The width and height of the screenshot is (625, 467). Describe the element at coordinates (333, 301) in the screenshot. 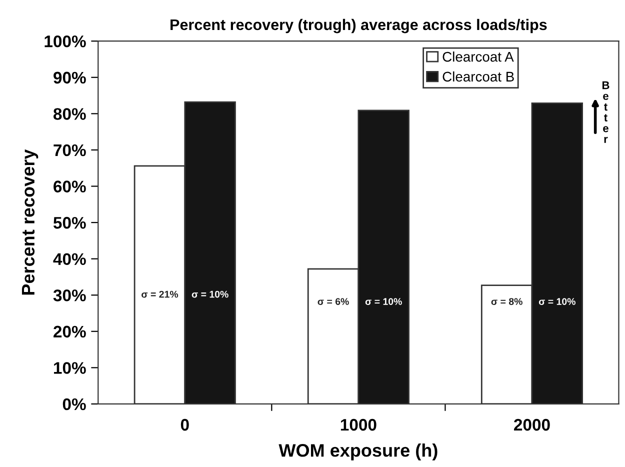

I see `annotation: σ = 6%` at that location.